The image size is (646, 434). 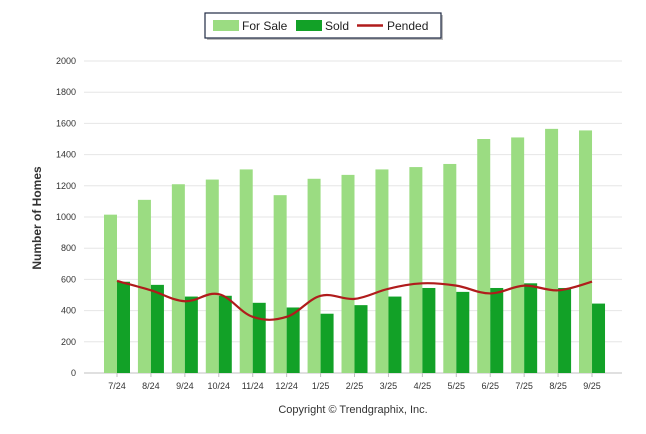 I want to click on y-tick-label: 0, so click(x=73, y=373).